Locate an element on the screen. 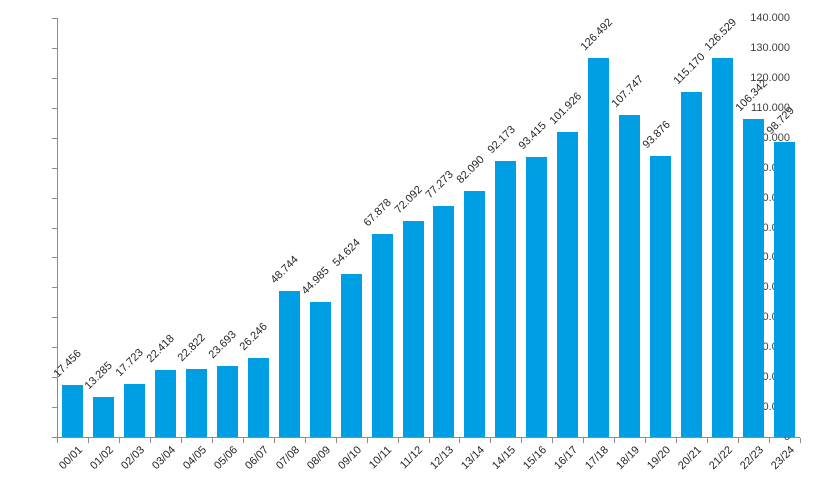  bar-value-label: 126.492 is located at coordinates (596, 35).